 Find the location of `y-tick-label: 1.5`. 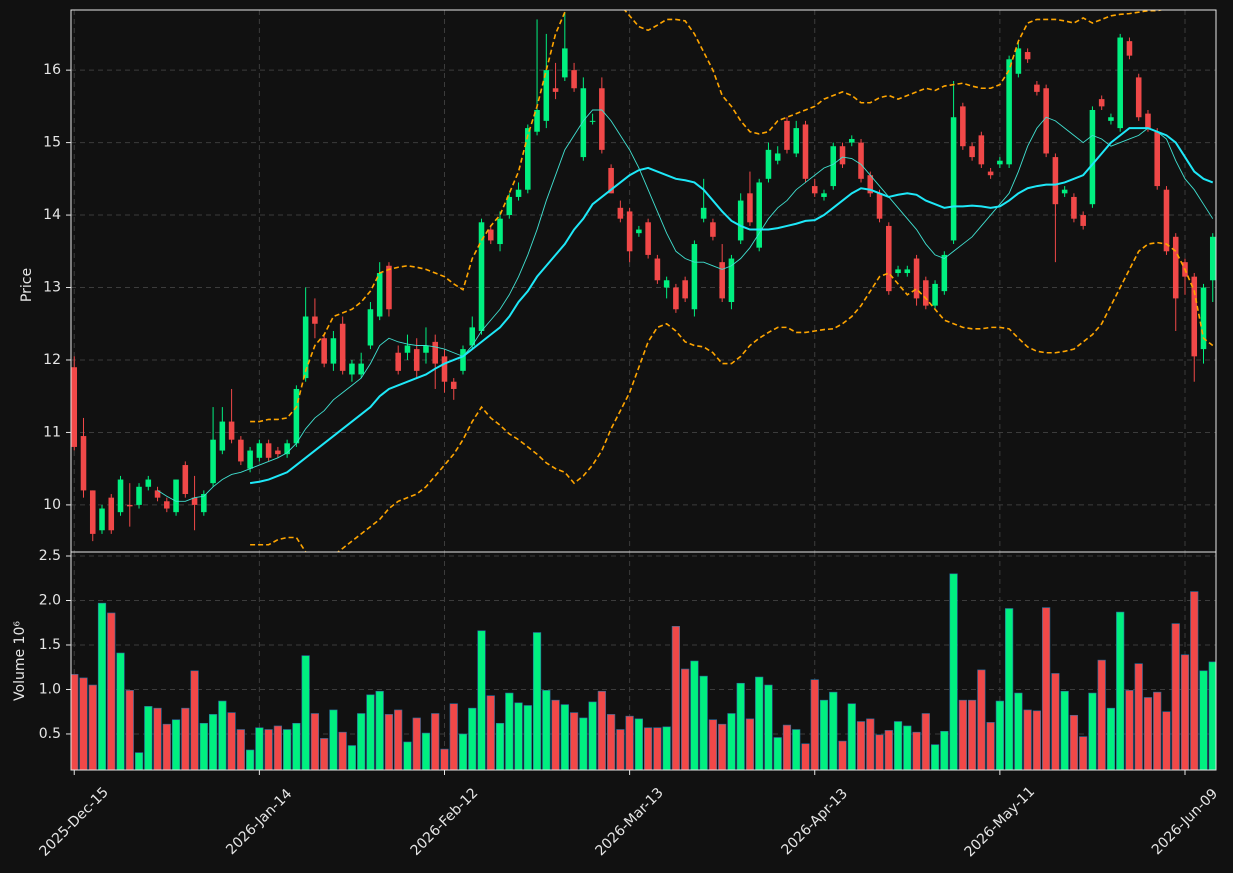

y-tick-label: 1.5 is located at coordinates (50, 645).